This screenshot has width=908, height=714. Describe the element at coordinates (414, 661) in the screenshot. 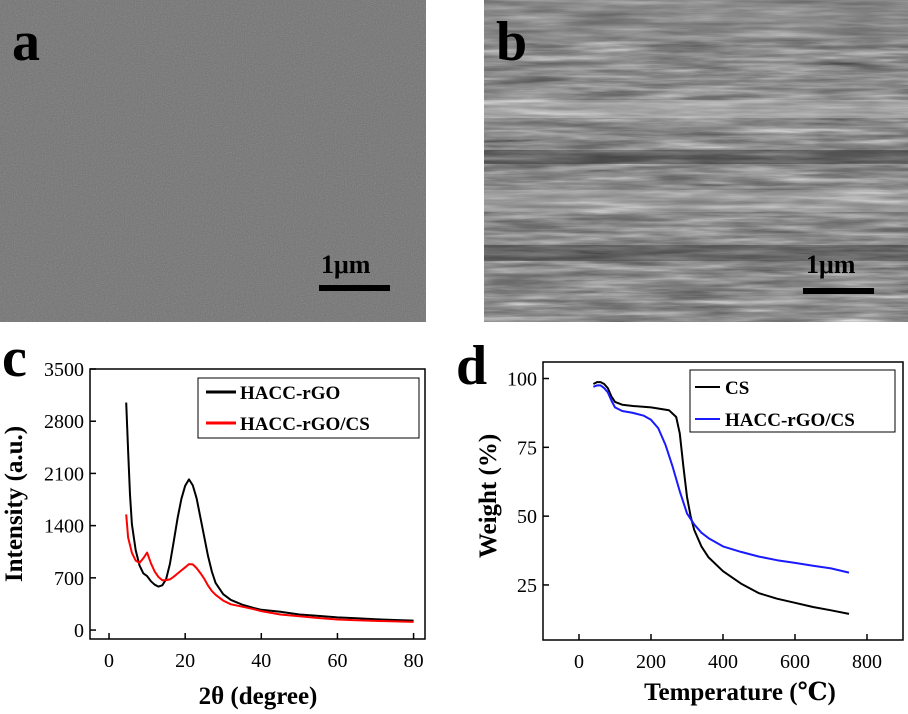

I see `xrd-x-tick-label-4: 80` at that location.